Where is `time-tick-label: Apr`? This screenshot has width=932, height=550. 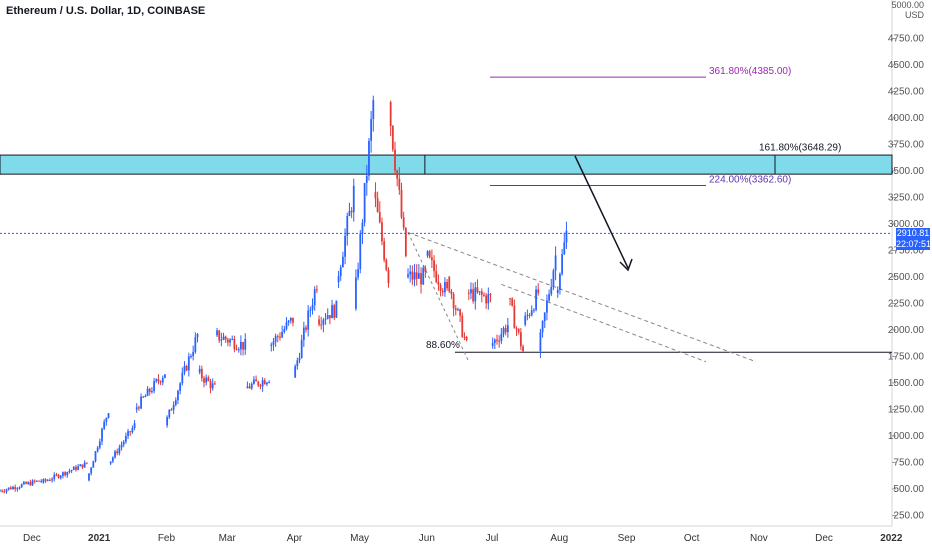 time-tick-label: Apr is located at coordinates (295, 538).